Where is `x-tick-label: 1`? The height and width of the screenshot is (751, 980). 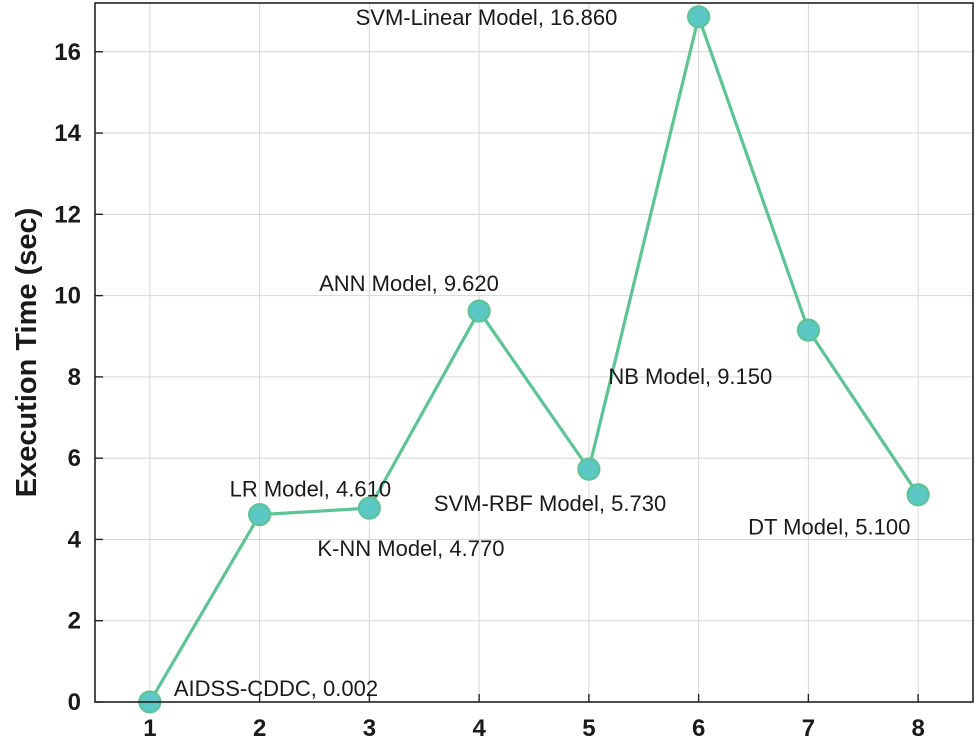
x-tick-label: 1 is located at coordinates (149, 728).